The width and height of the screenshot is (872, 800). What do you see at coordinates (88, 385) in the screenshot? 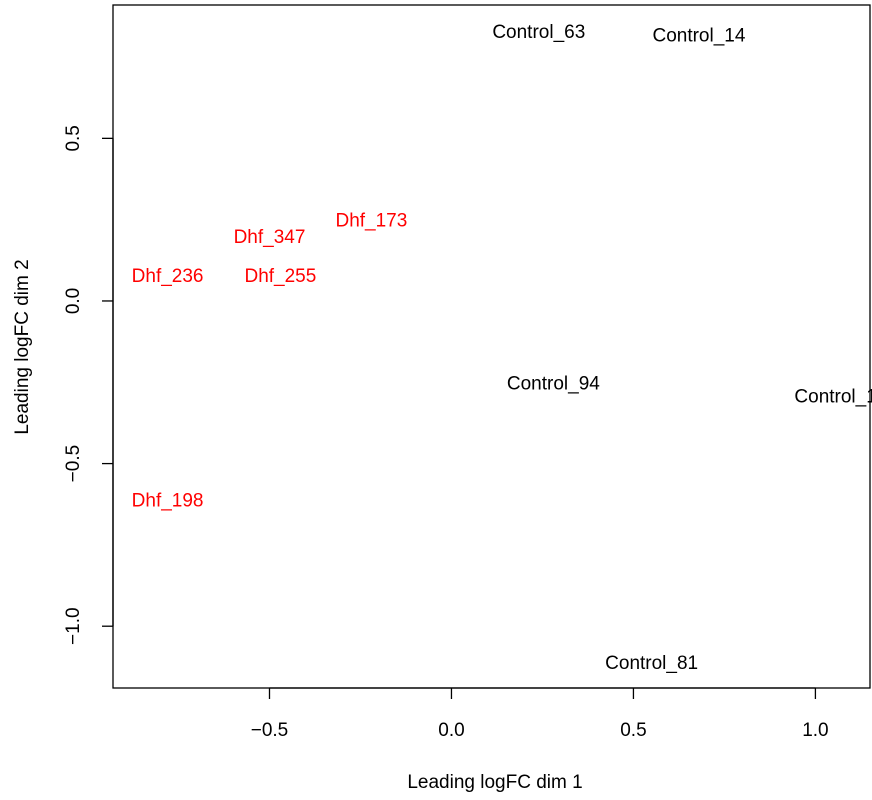
I see `y-axis: −1.0 −0.5 0.0 0.5` at bounding box center [88, 385].